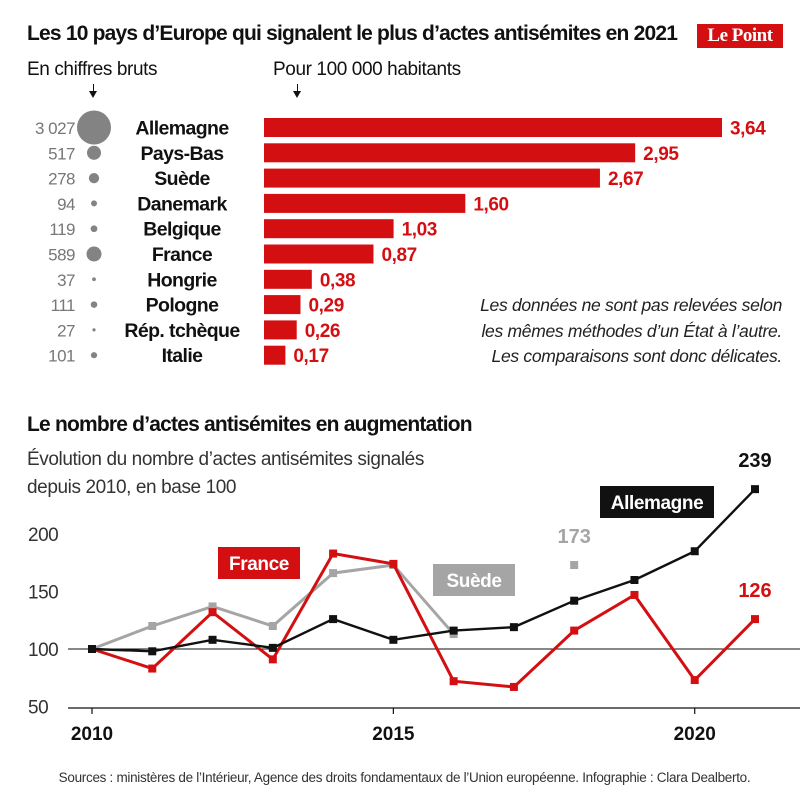 The width and height of the screenshot is (809, 809). I want to click on series-end-label: 239, so click(754, 461).